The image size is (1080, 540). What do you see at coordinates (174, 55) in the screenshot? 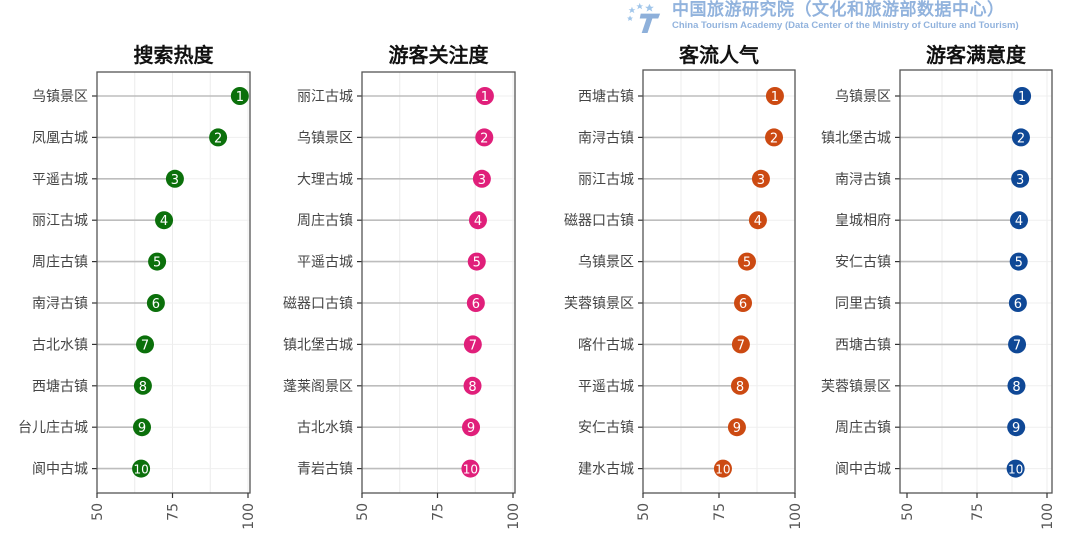
I see `chart-title: 搜索热度` at bounding box center [174, 55].